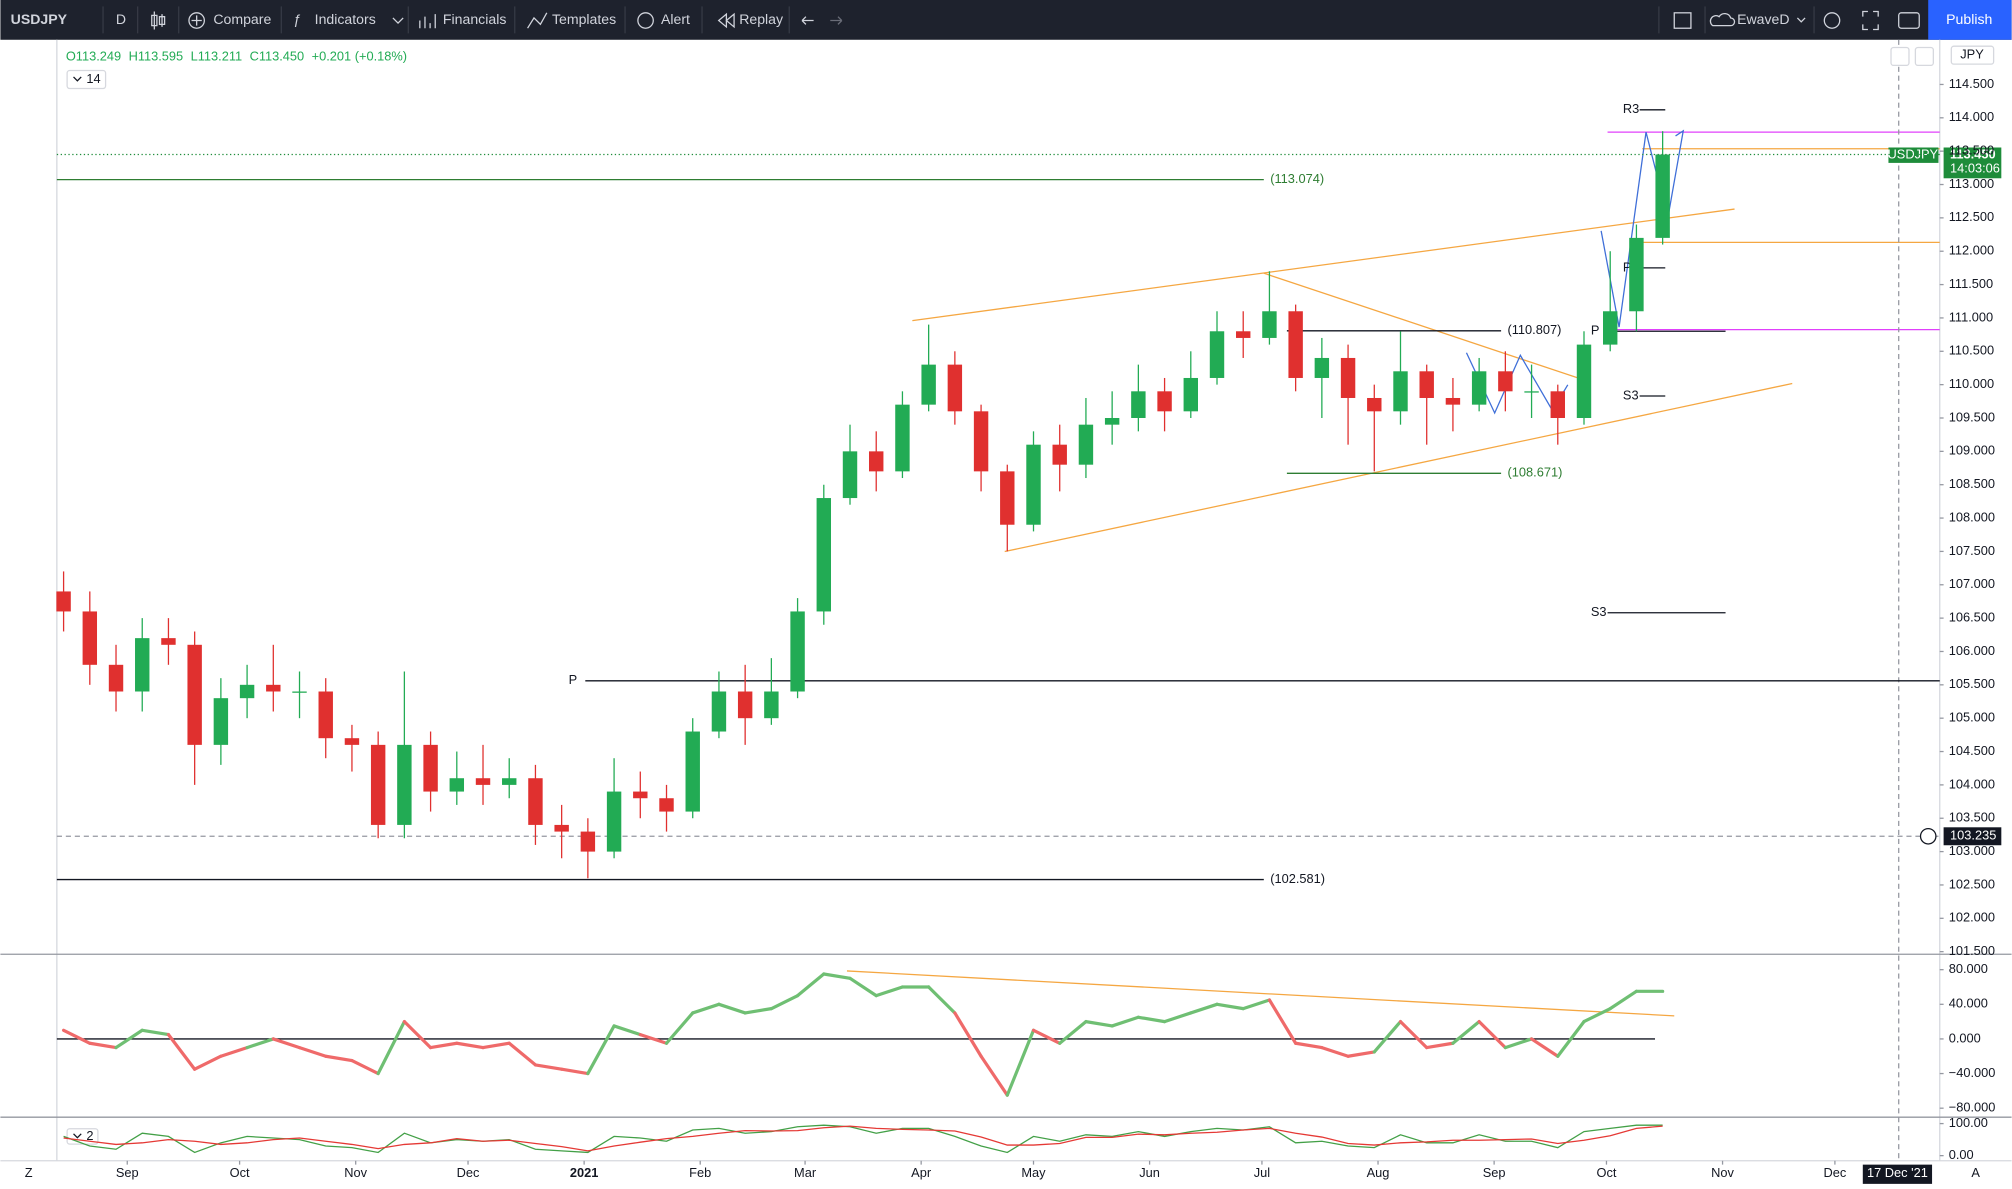 The image size is (2012, 1189). Describe the element at coordinates (1149, 1172) in the screenshot. I see `x-tick-label: Jun` at that location.